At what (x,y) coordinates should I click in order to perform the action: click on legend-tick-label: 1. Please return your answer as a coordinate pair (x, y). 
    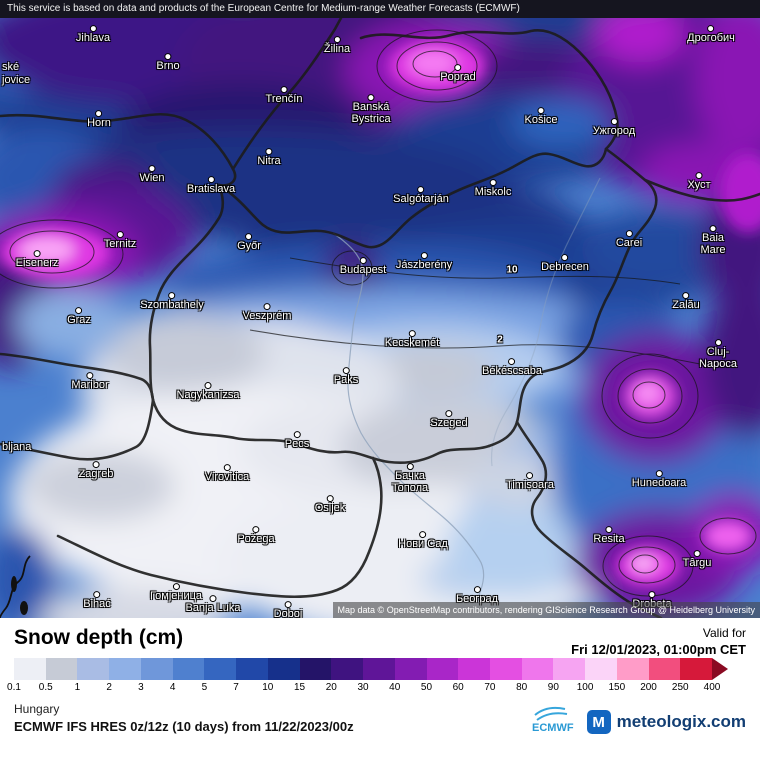
    Looking at the image, I should click on (77, 687).